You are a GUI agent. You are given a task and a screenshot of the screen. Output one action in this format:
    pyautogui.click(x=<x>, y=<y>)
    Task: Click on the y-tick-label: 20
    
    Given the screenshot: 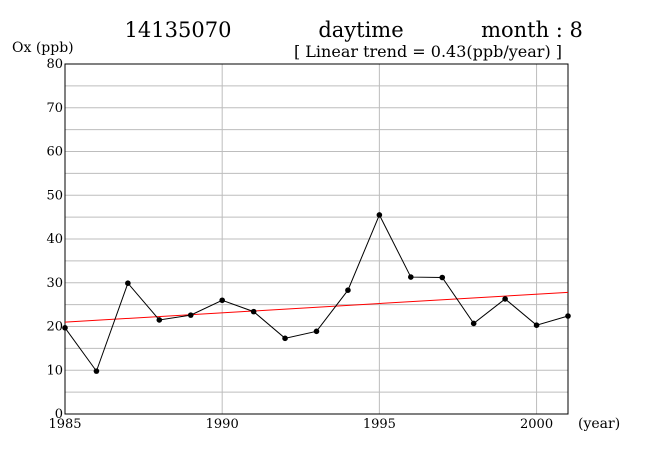 What is the action you would take?
    pyautogui.click(x=54, y=327)
    